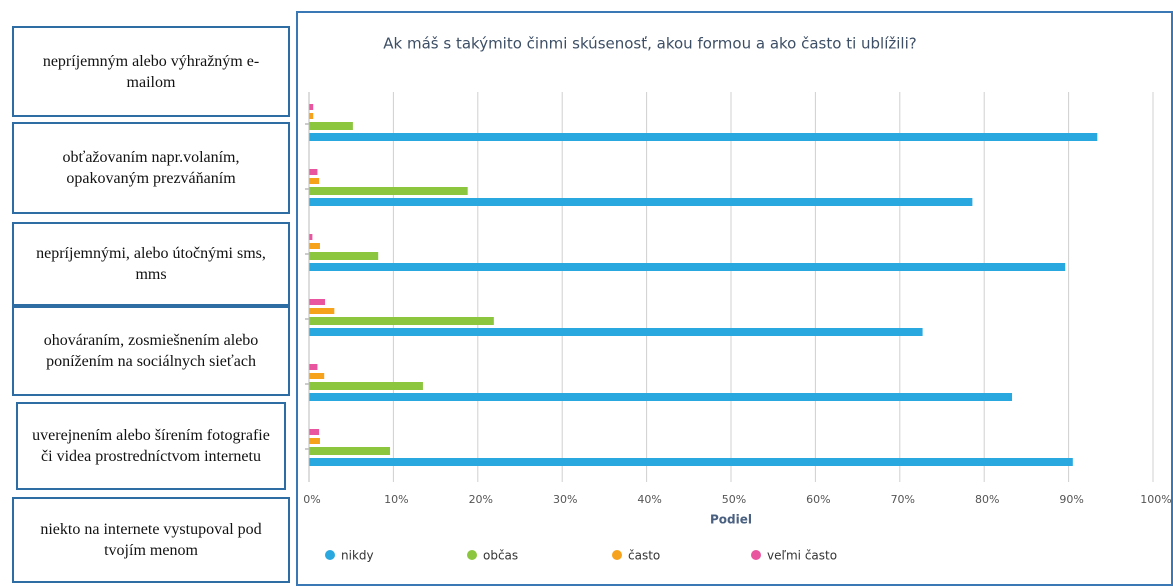  What do you see at coordinates (151, 264) in the screenshot?
I see `label-box: nepríjemnými, alebo útočnými sms, mms` at bounding box center [151, 264].